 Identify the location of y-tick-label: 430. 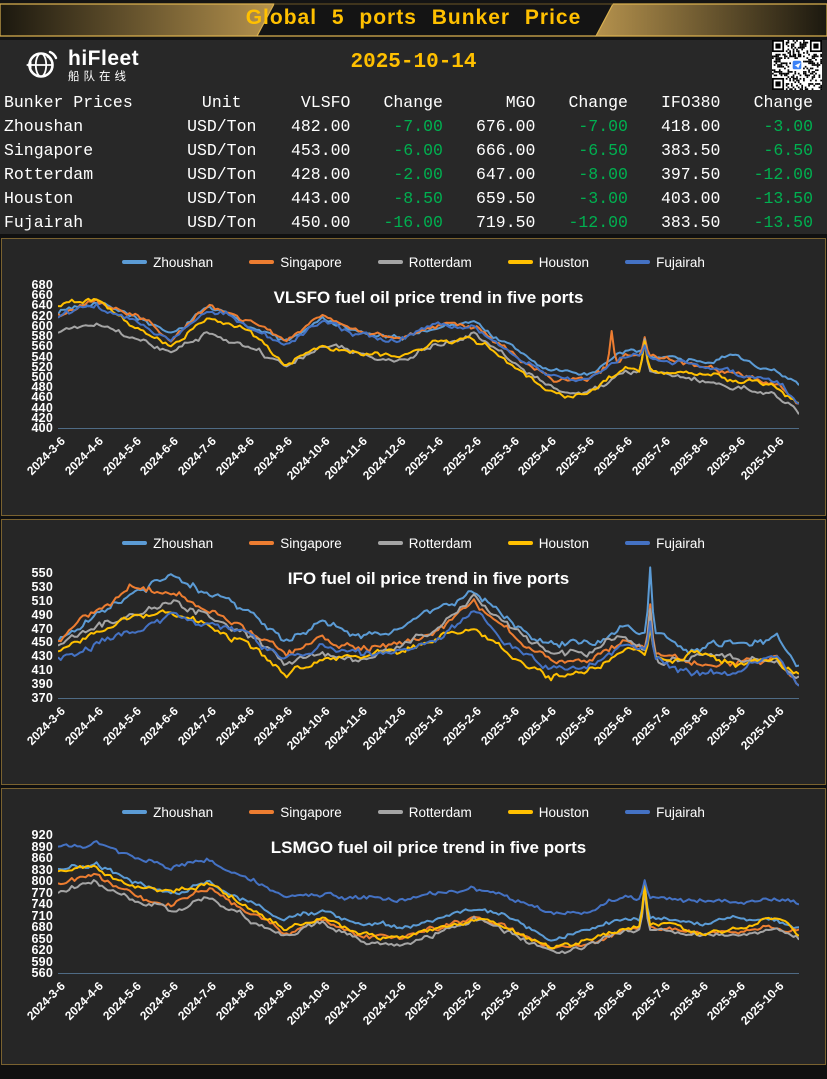
(42, 656).